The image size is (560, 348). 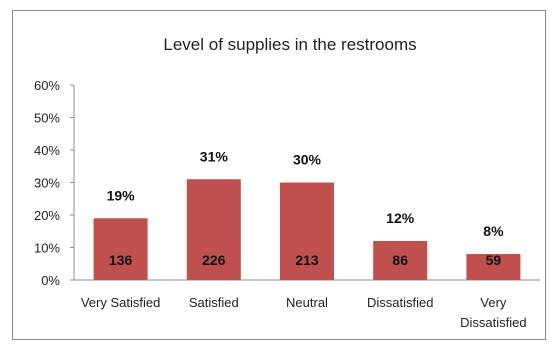 I want to click on y-tick-label: 40%, so click(x=47, y=150).